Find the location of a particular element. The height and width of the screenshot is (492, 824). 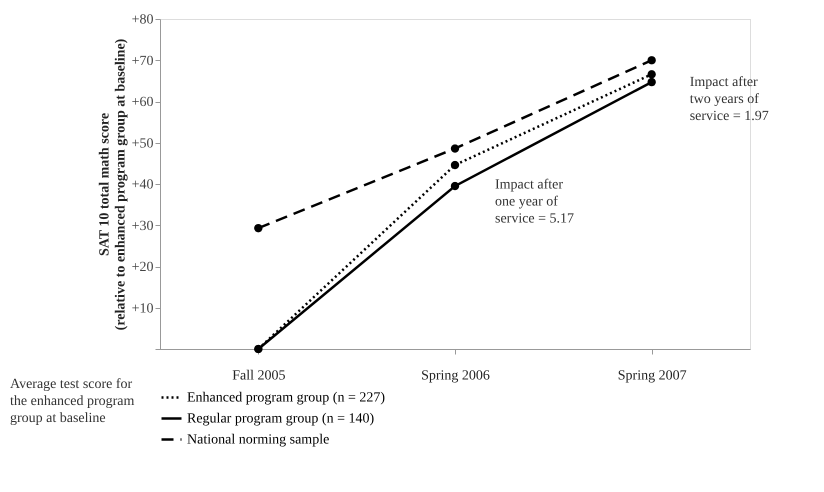

y-tick-label: +60 is located at coordinates (143, 102).